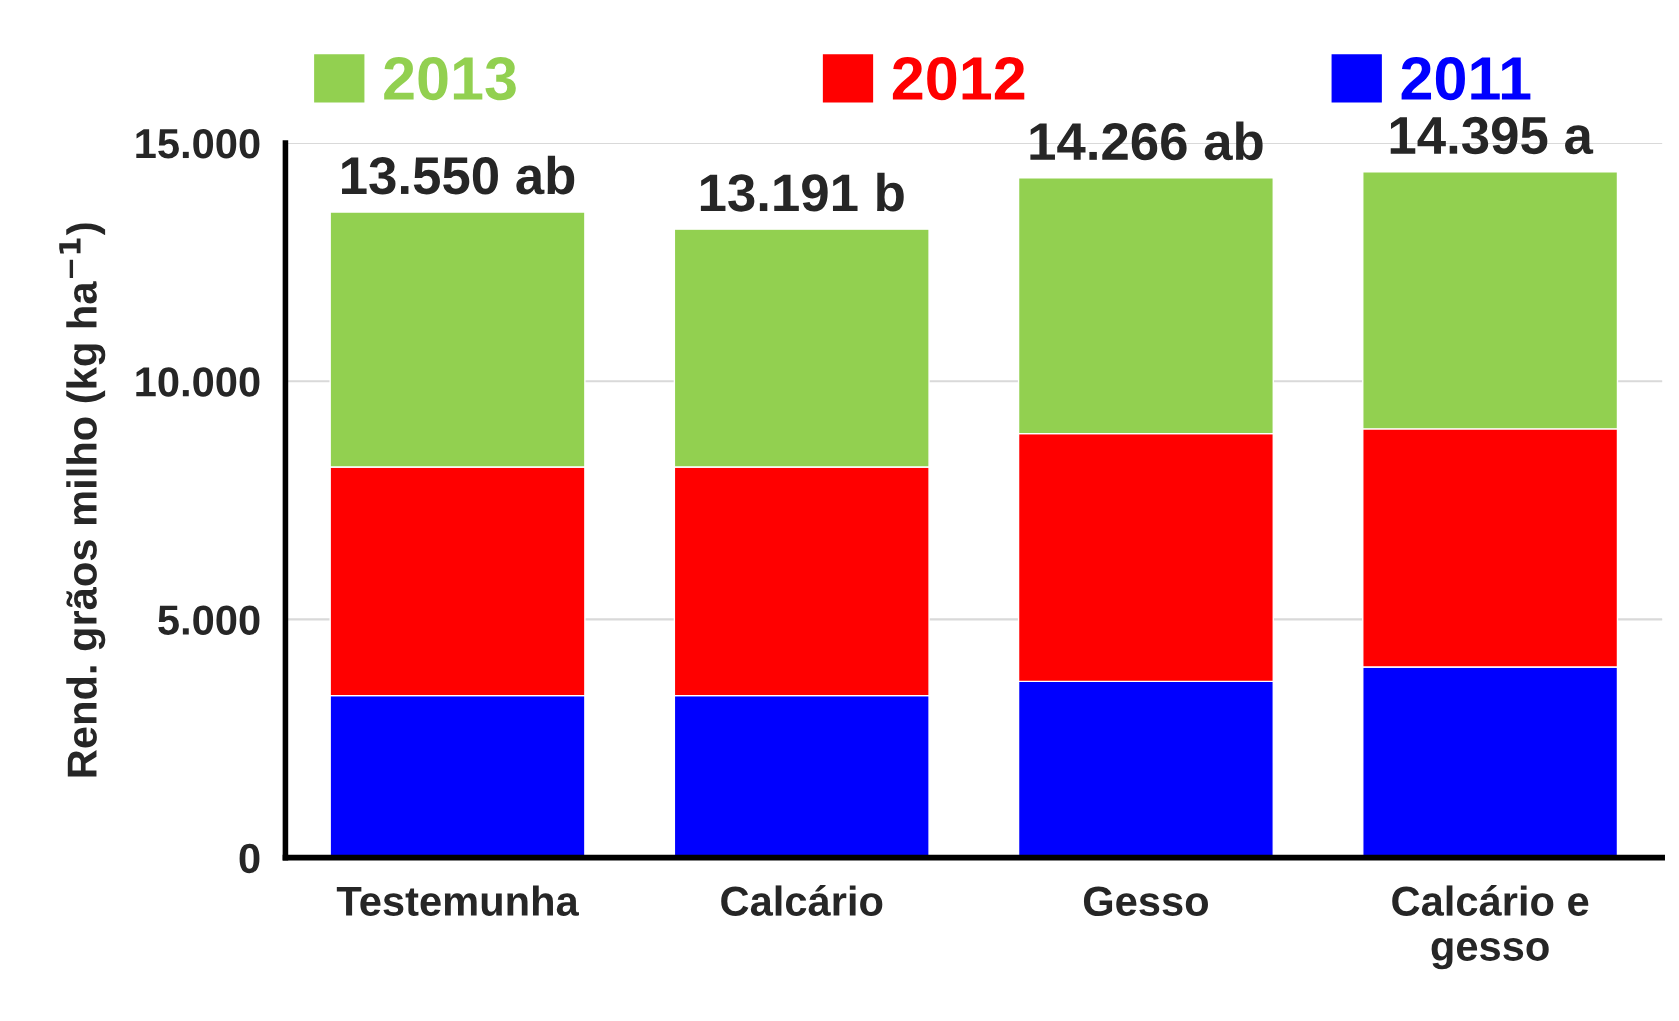  What do you see at coordinates (457, 901) in the screenshot?
I see `x-tick-label: Testemunha` at bounding box center [457, 901].